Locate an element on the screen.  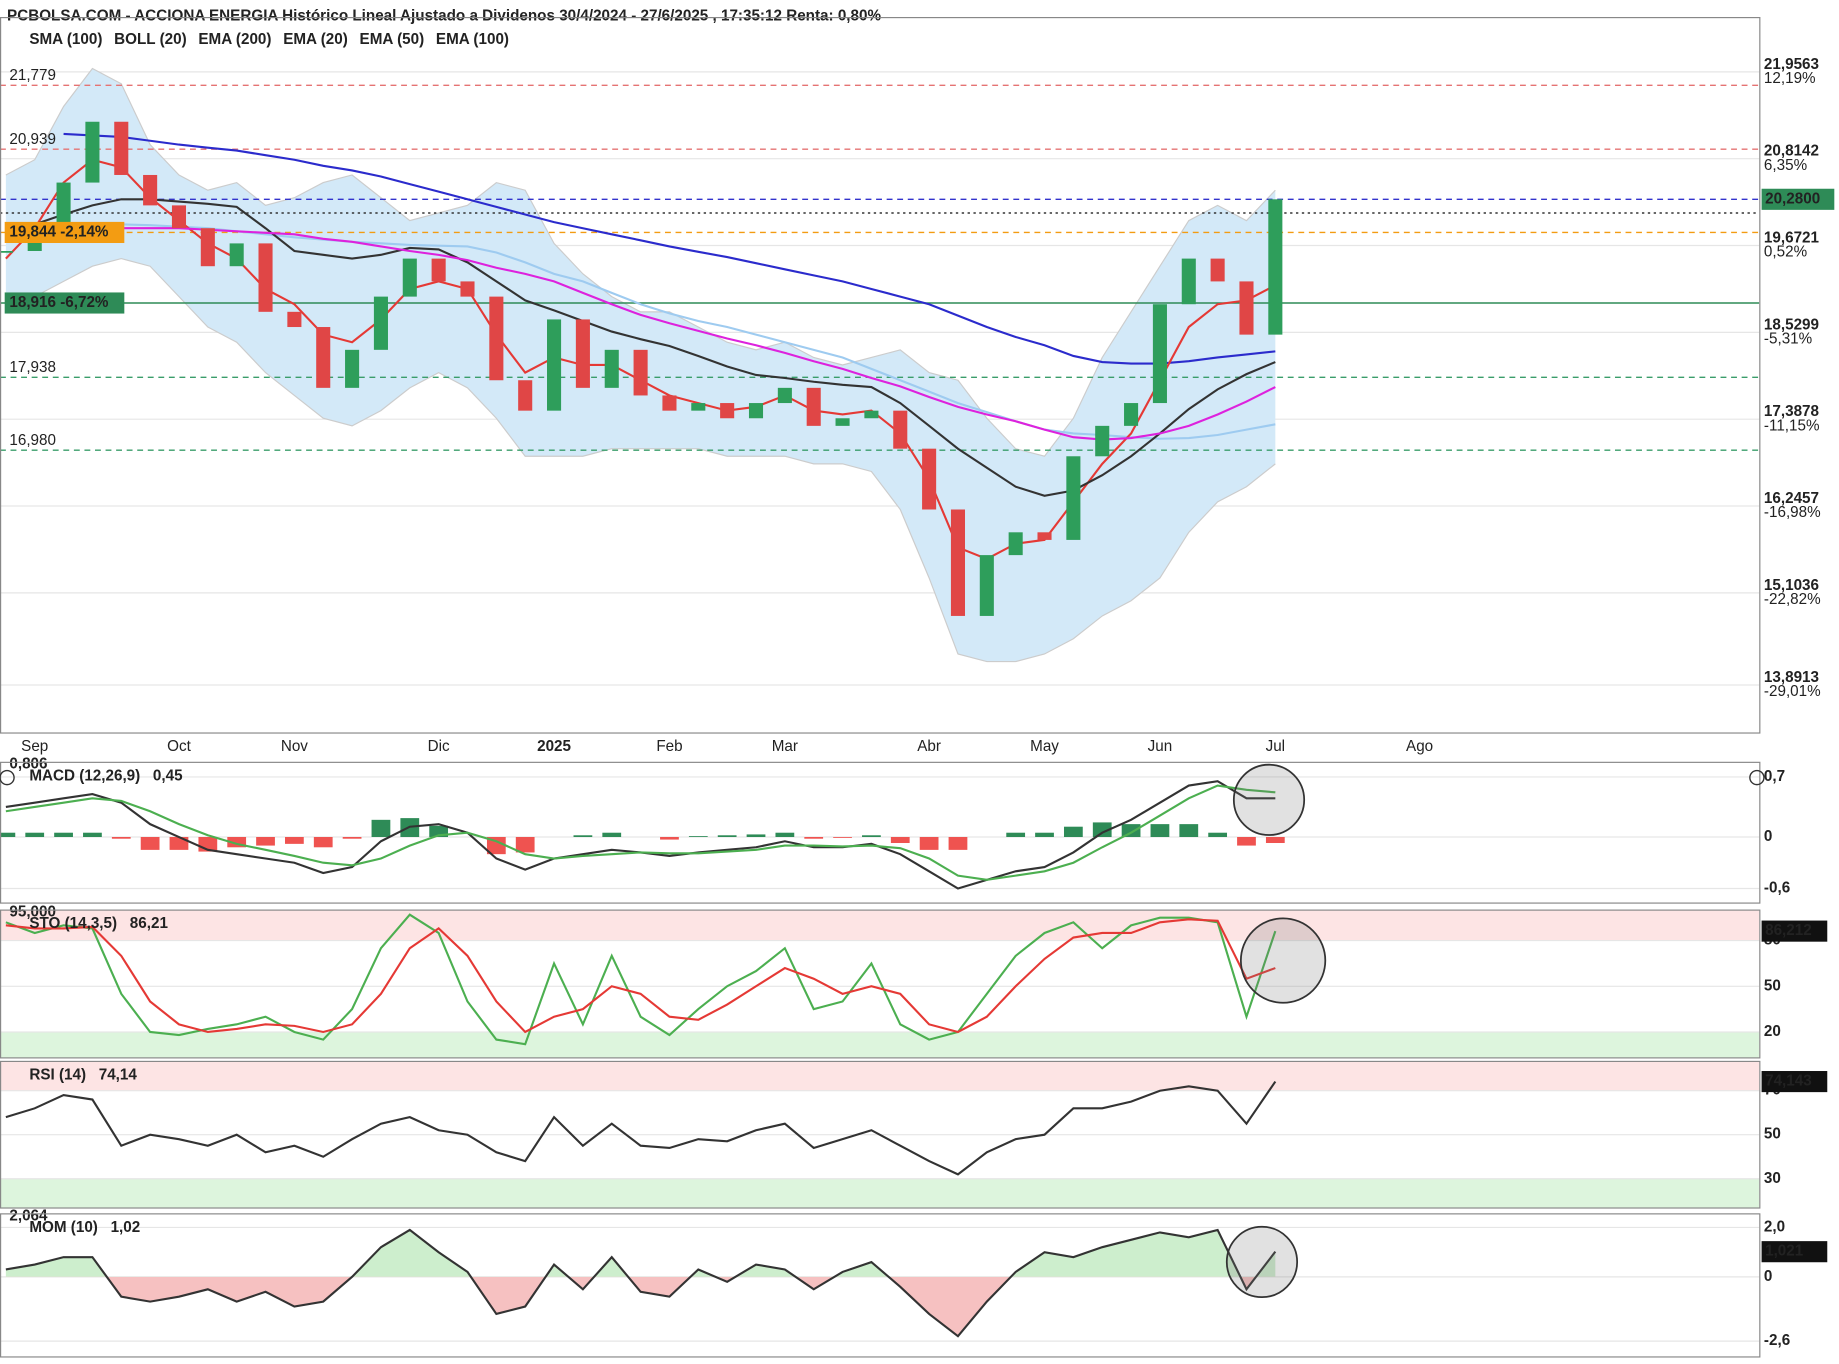
y-tick-label: -0,6 is located at coordinates (1777, 888).